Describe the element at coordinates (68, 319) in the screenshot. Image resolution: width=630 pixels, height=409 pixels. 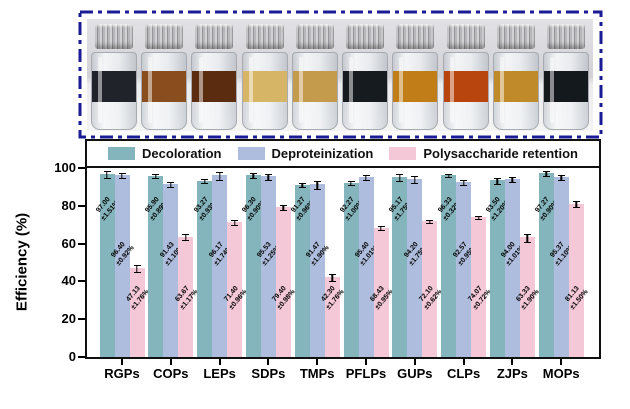
I see `y-tick-label-20: 20` at that location.